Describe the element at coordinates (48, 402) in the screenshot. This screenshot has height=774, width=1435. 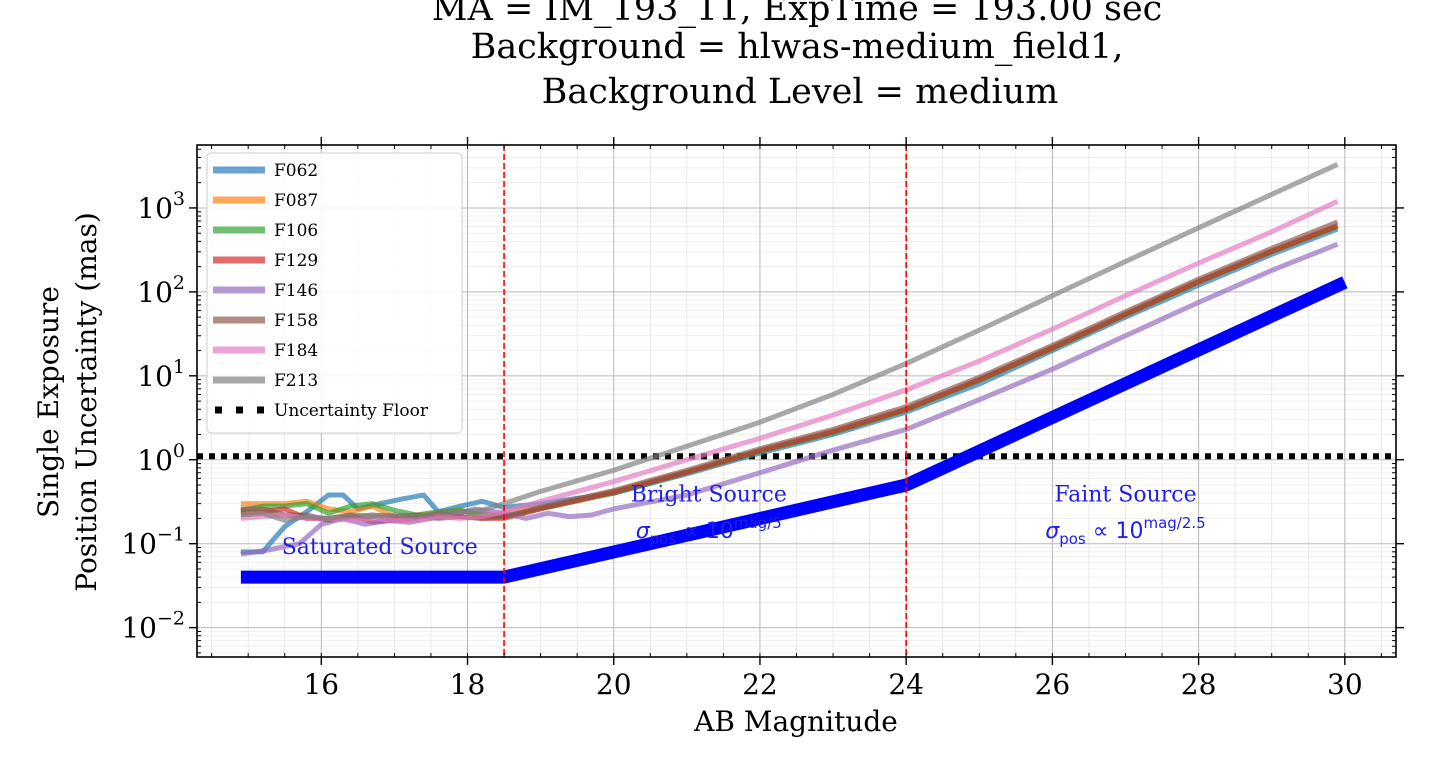
I see `y-axis-label-line-1: Single Exposure` at that location.